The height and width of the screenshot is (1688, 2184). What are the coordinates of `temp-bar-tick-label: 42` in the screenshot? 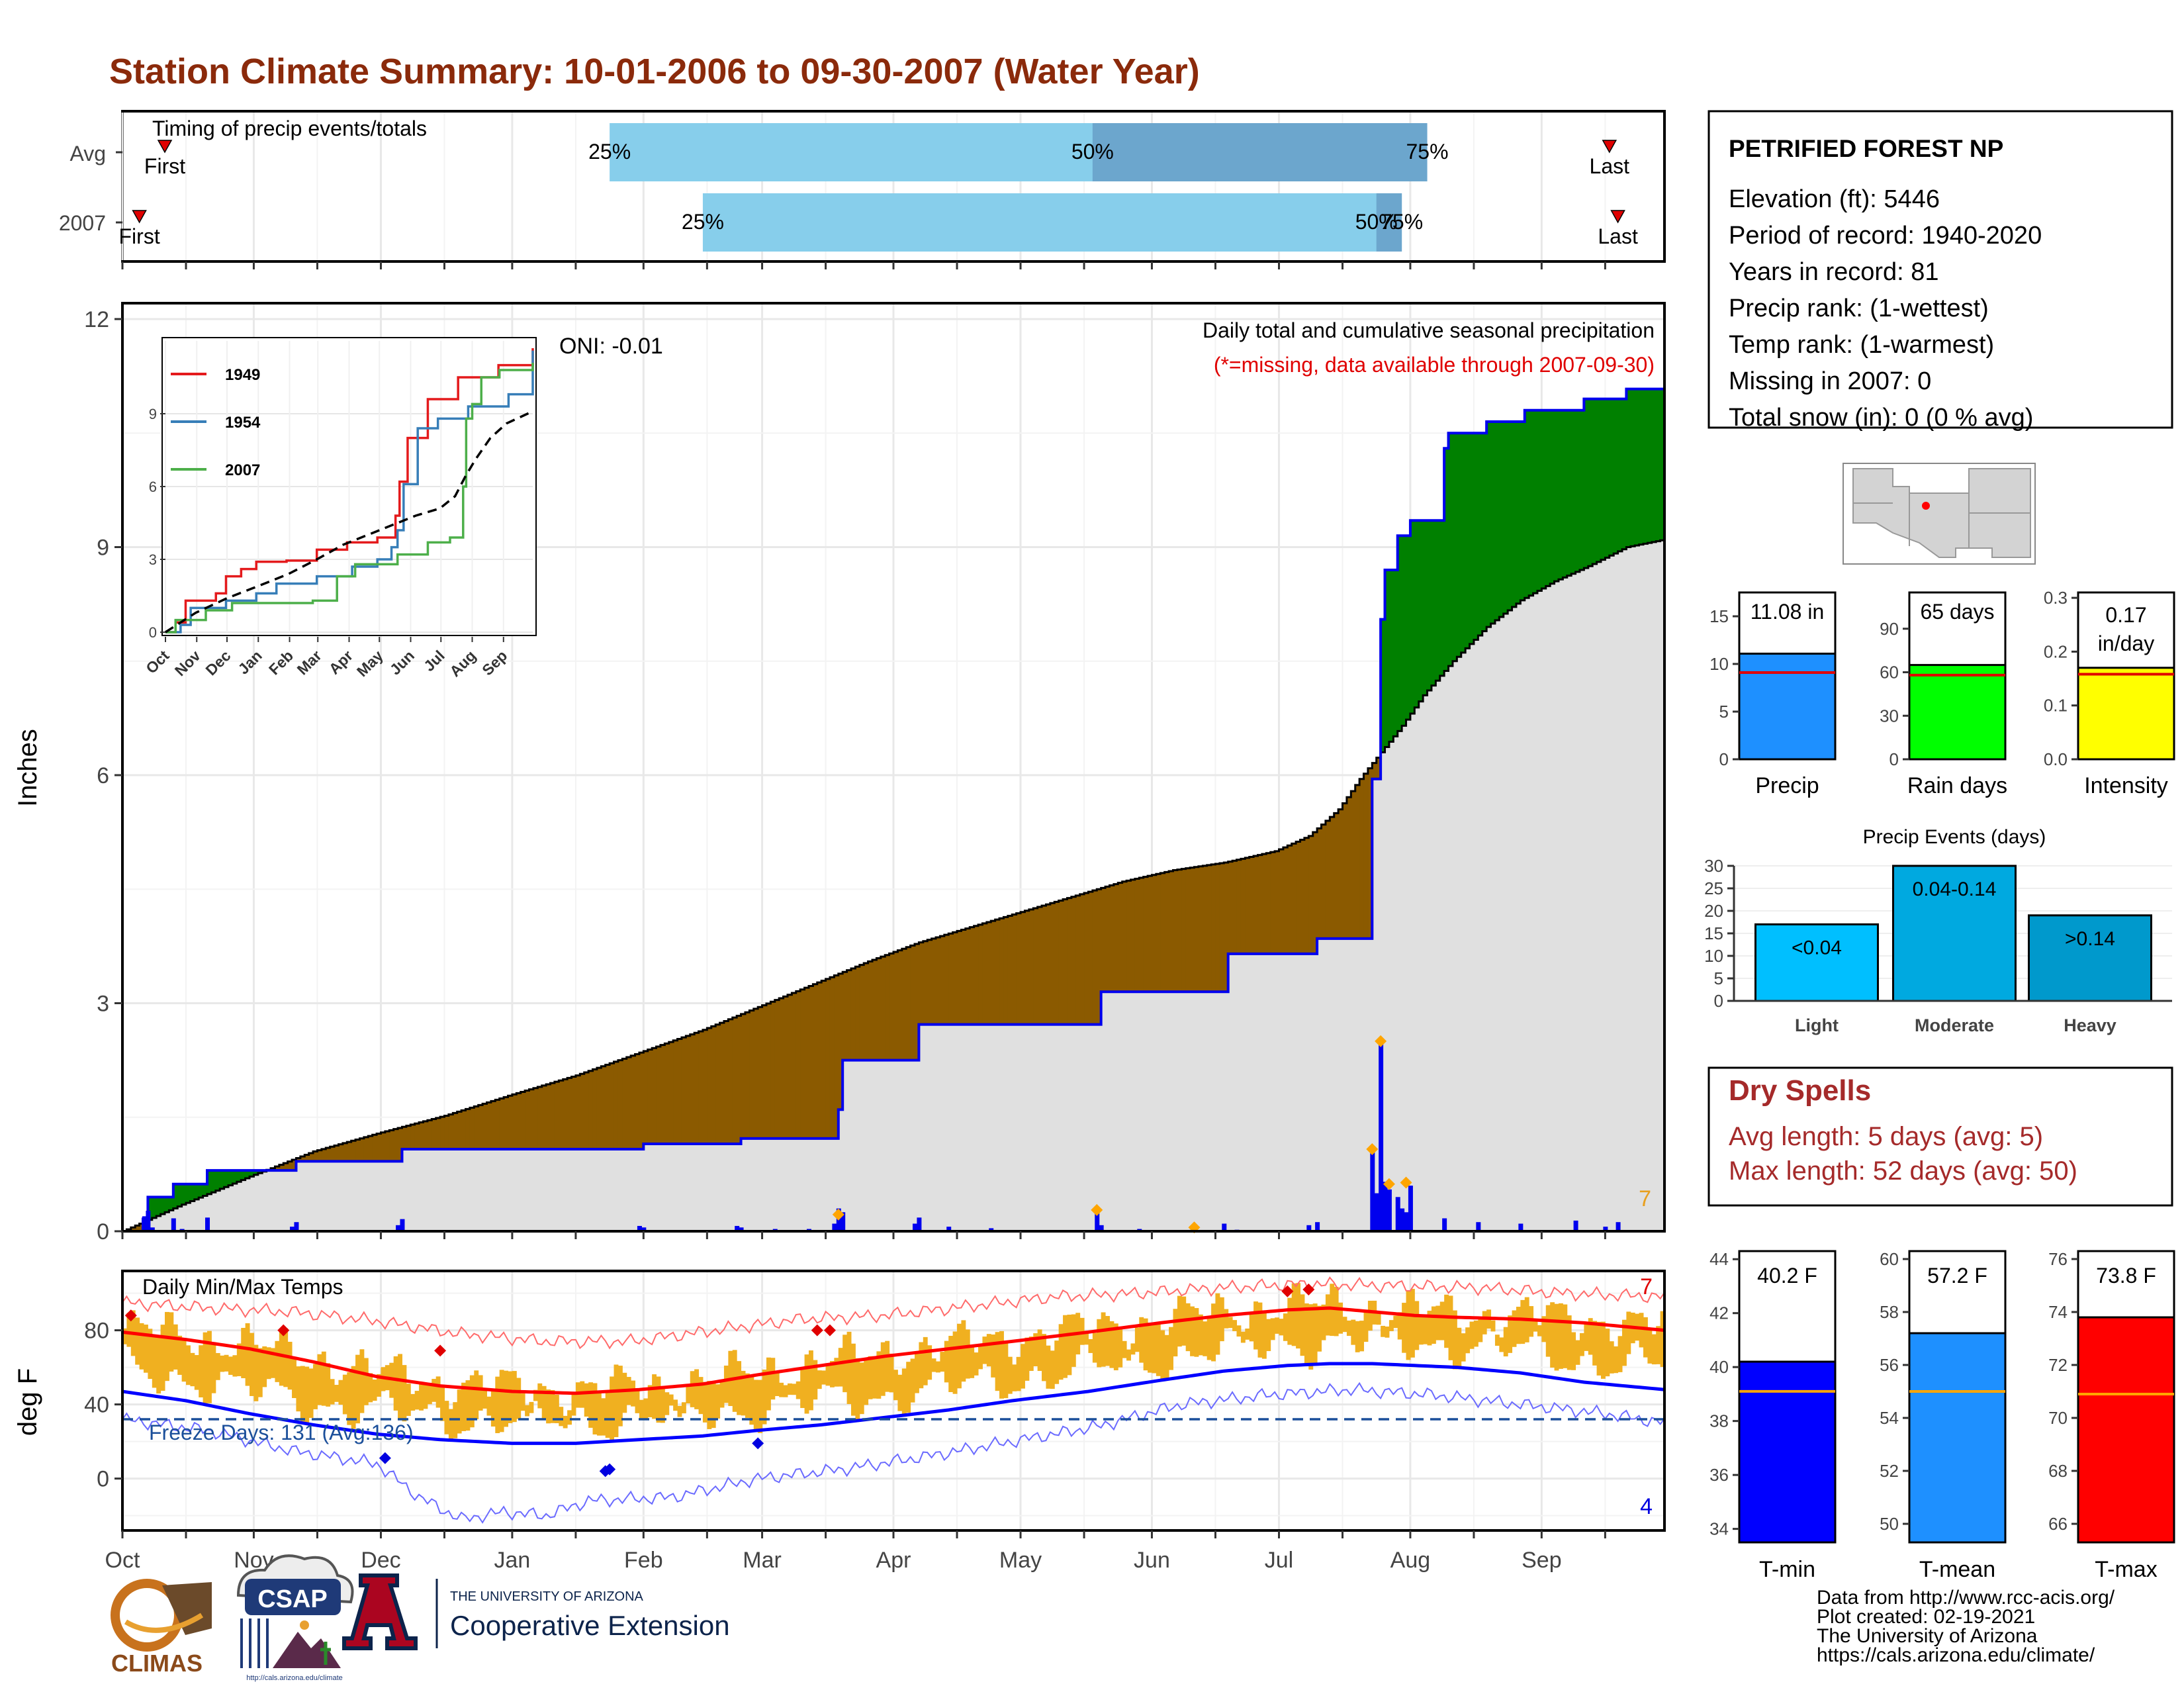 It's located at (1719, 1313).